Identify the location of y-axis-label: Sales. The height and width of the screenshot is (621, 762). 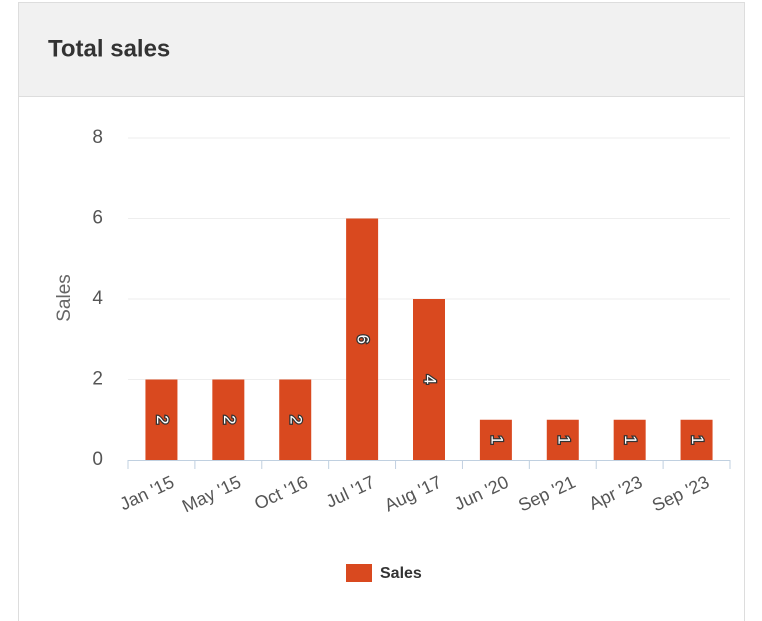
(64, 298).